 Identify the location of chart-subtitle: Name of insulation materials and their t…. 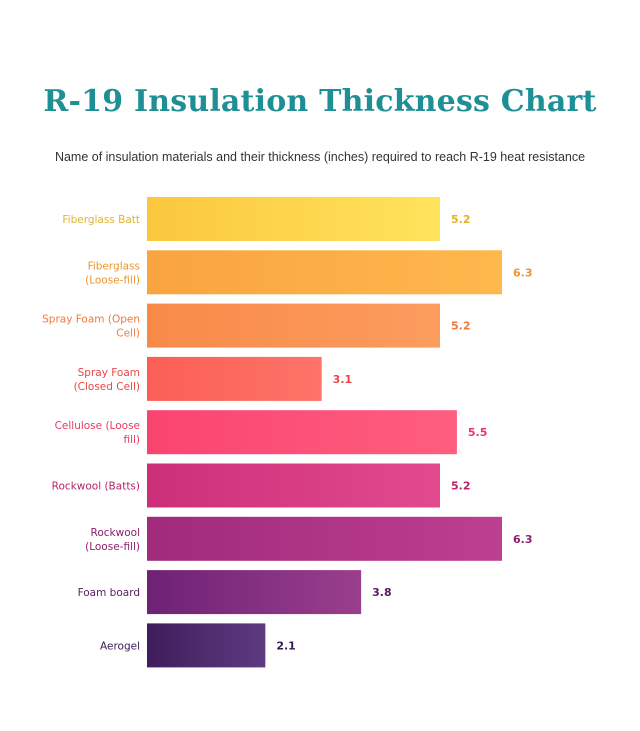
(320, 157).